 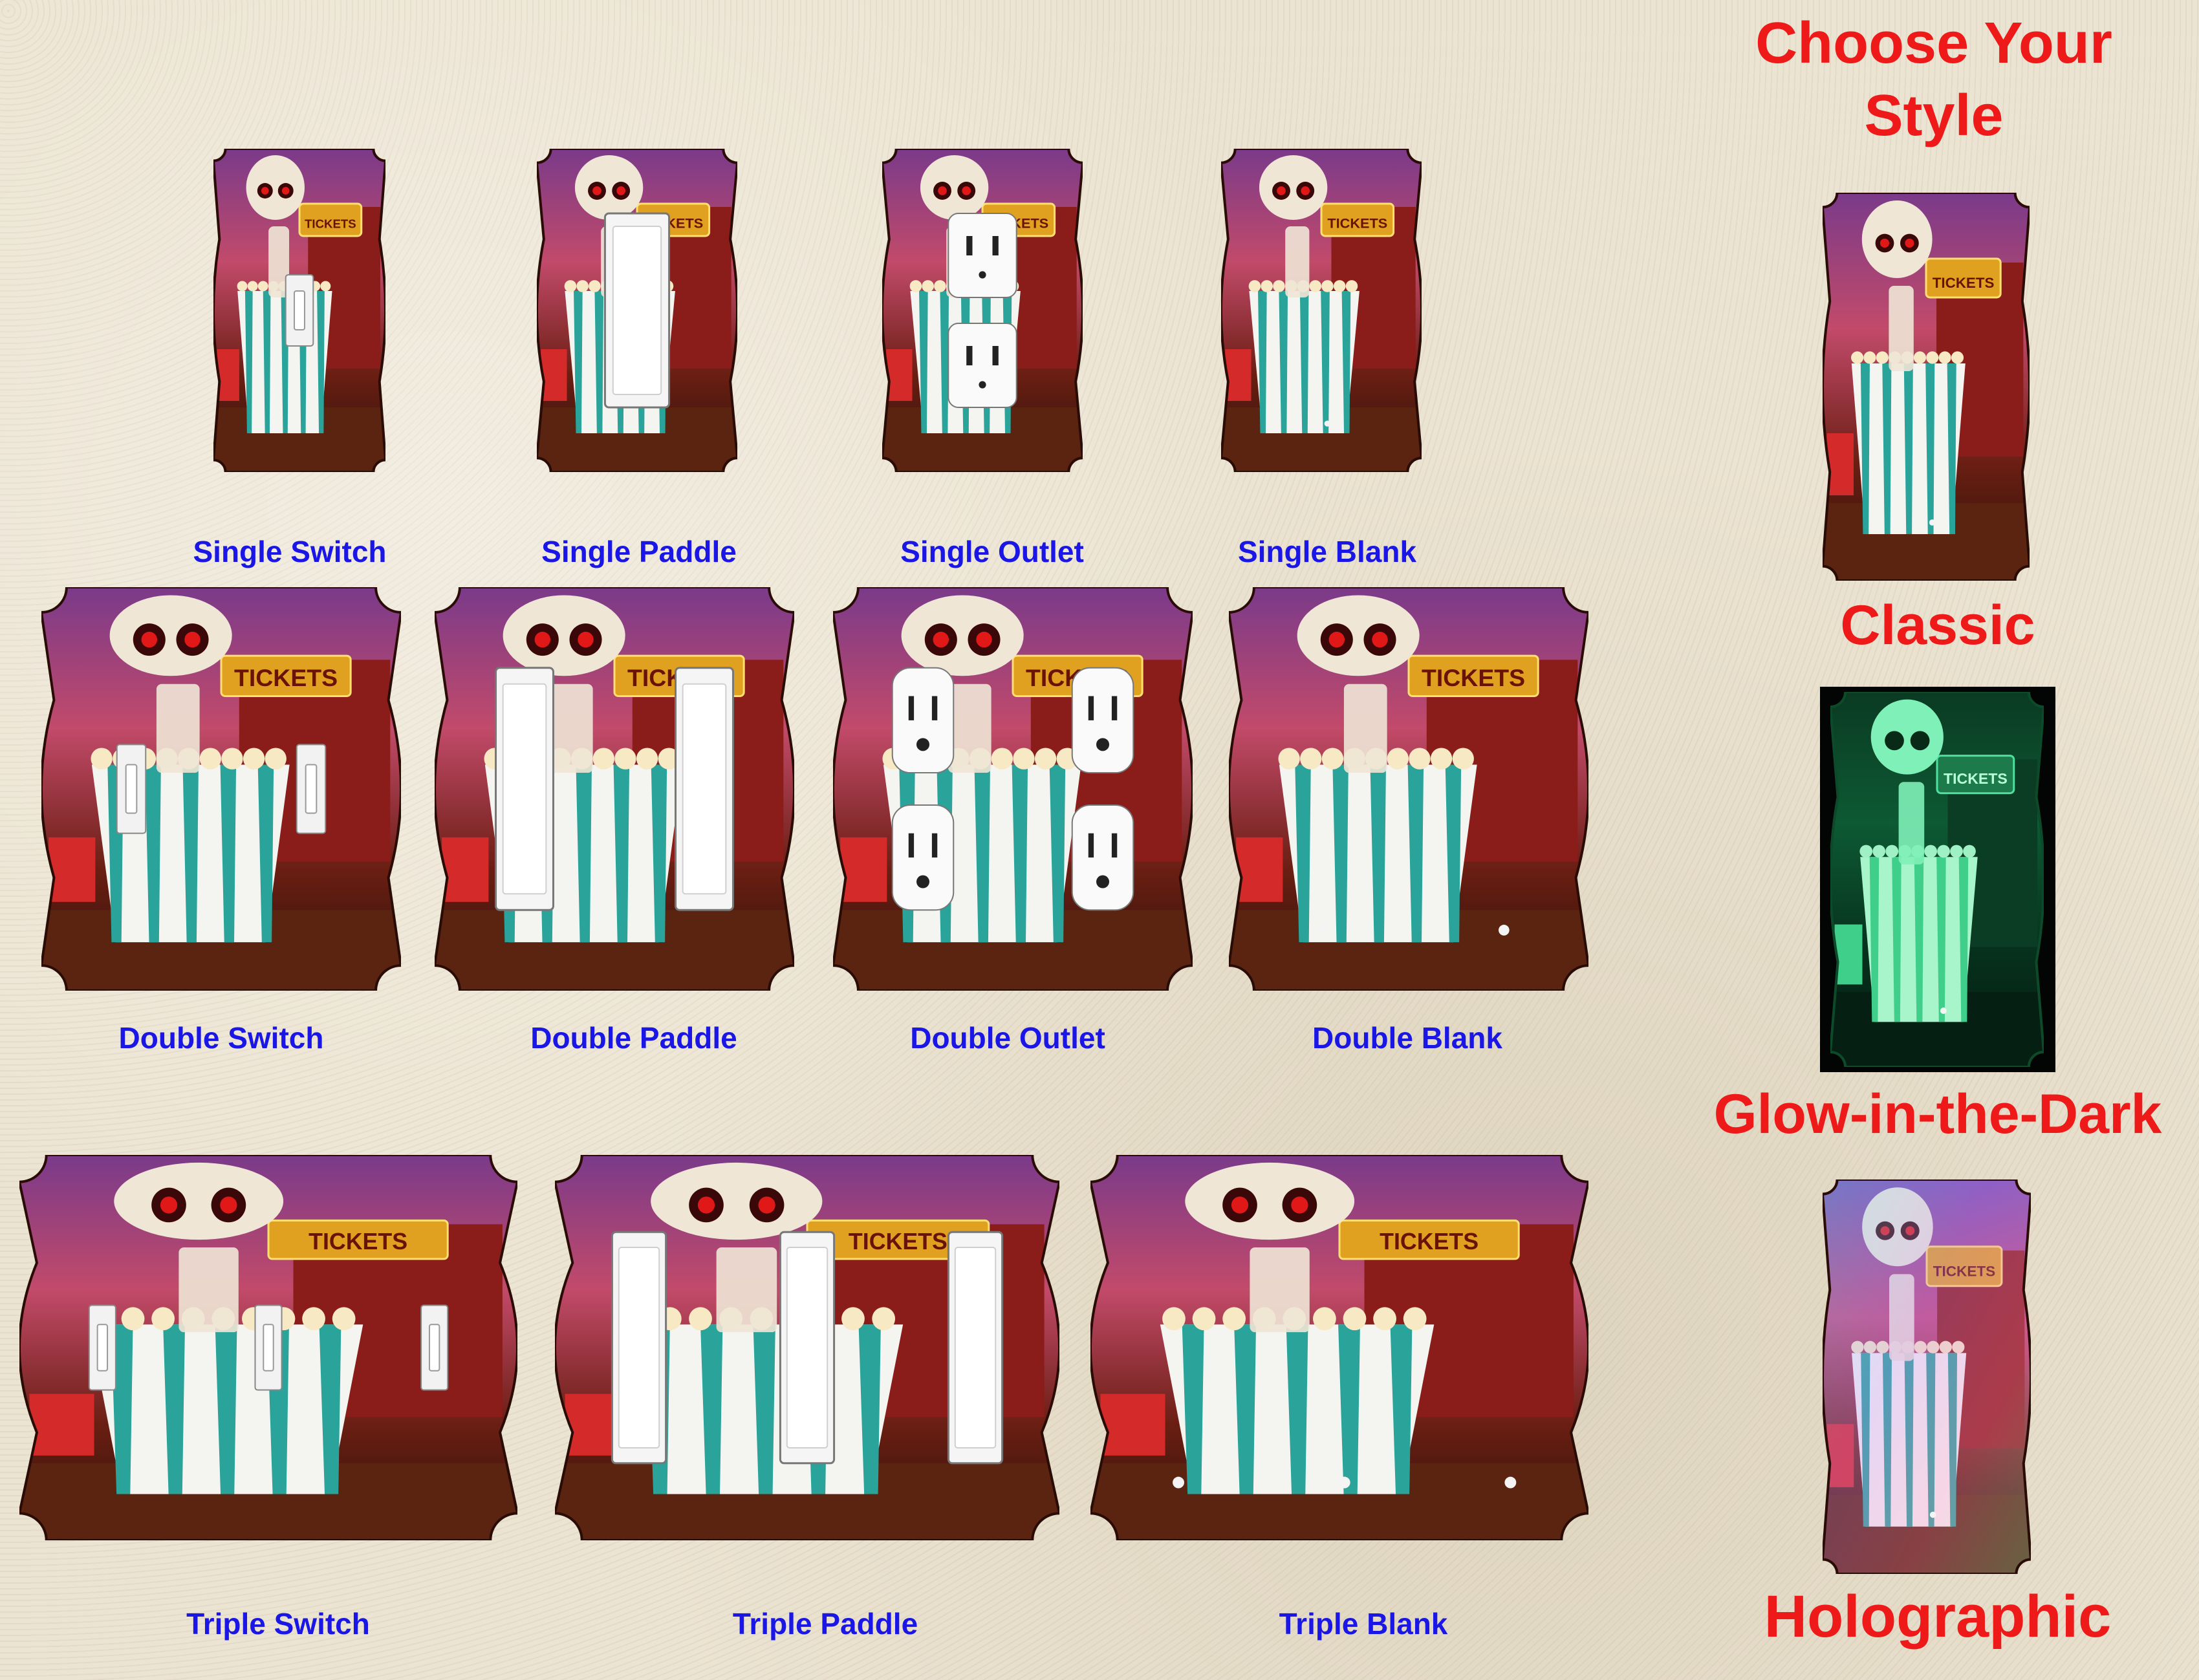 I want to click on plate-single-blank: TICKETS, so click(x=1321, y=310).